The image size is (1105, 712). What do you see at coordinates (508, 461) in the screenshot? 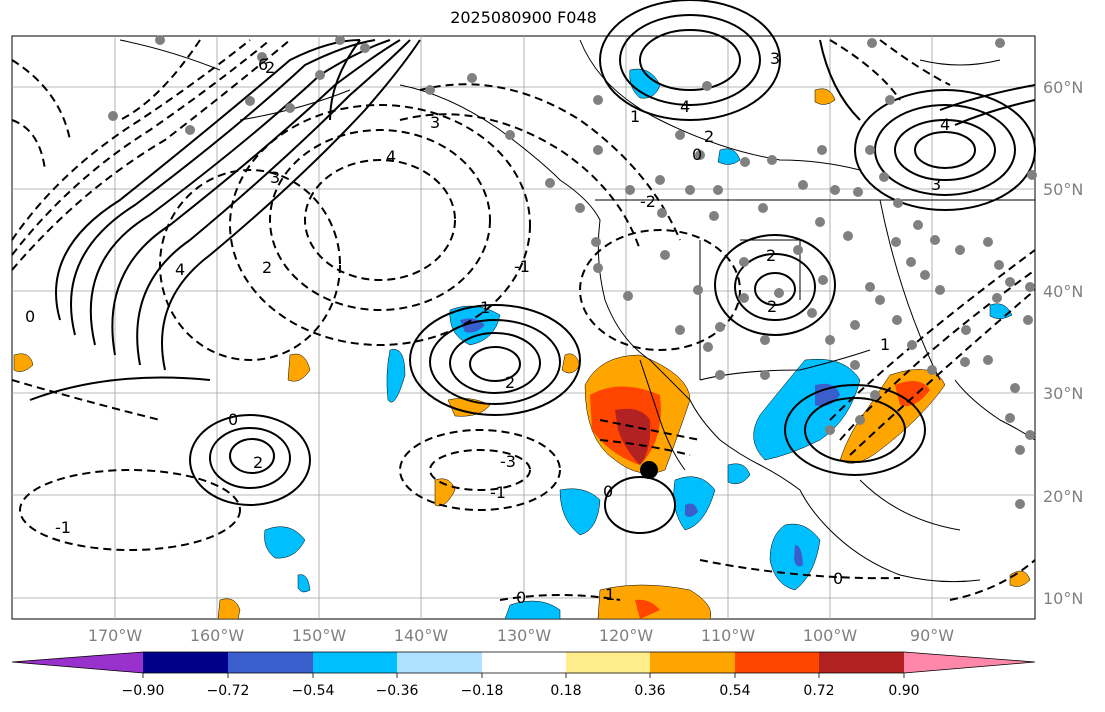
I see `contour-label: -3` at bounding box center [508, 461].